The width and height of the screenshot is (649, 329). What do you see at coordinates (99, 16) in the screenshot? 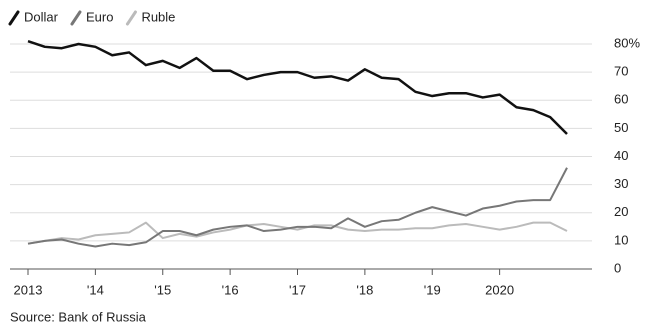
I see `legend-label: Euro` at bounding box center [99, 16].